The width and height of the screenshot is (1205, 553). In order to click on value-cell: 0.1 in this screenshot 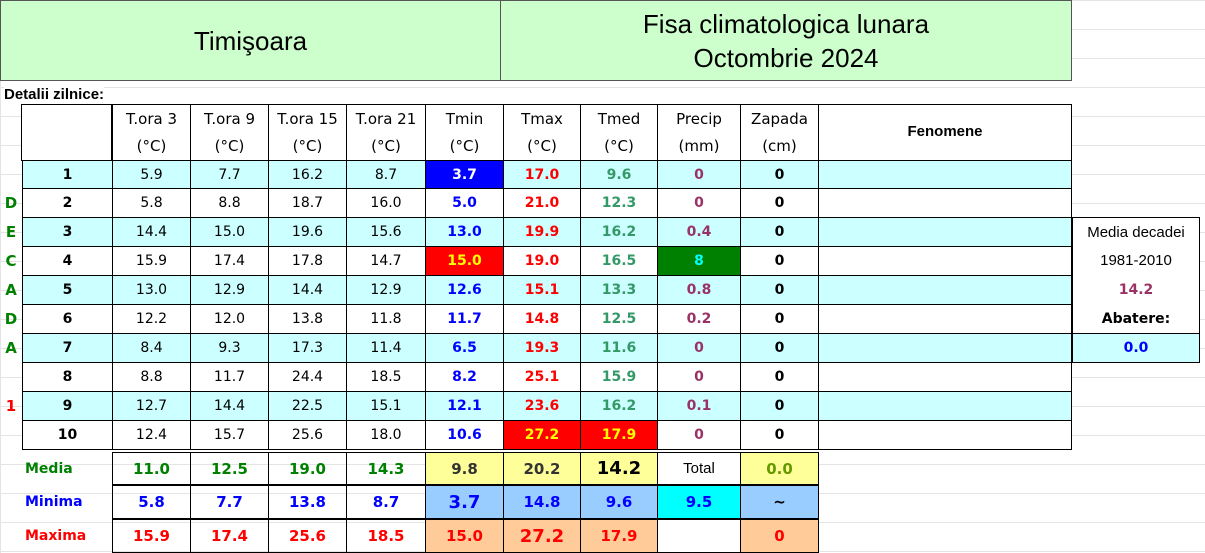, I will do `click(699, 406)`.